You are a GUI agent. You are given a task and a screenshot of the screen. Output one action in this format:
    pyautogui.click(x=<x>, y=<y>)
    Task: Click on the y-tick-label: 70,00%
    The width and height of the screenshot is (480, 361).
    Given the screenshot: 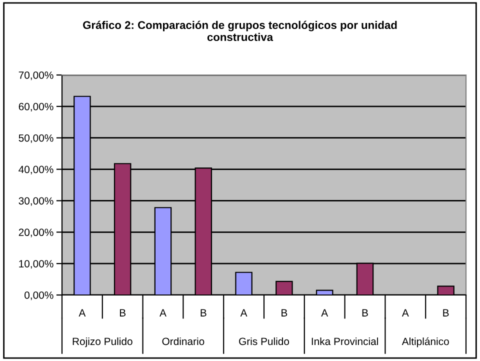 What is the action you would take?
    pyautogui.click(x=36, y=76)
    